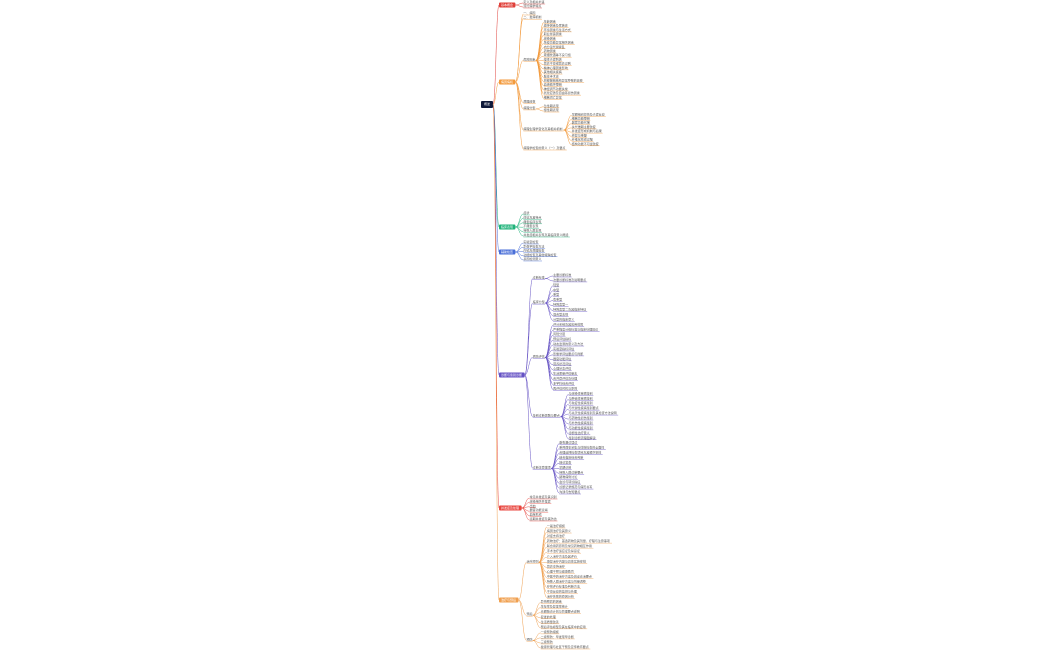 The image size is (1050, 654). I want to click on node-label: 与感染性疾病鉴别, so click(581, 392).